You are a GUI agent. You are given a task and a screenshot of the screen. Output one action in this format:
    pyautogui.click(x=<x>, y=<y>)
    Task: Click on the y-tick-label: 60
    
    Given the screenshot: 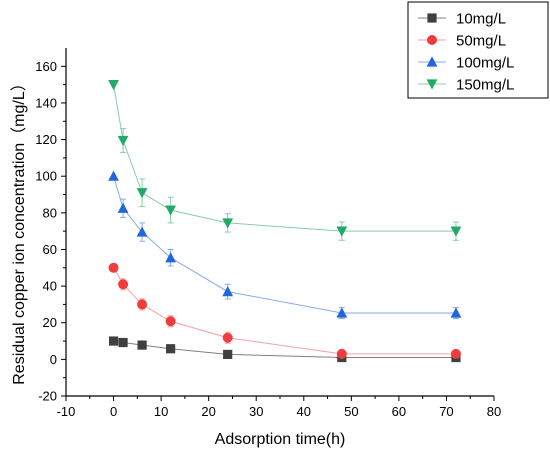 What is the action you would take?
    pyautogui.click(x=50, y=249)
    